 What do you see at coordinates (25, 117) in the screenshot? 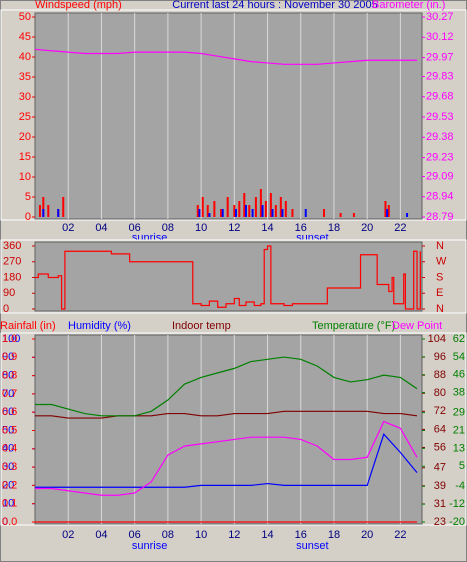
I see `y-tick-label: 25` at bounding box center [25, 117].